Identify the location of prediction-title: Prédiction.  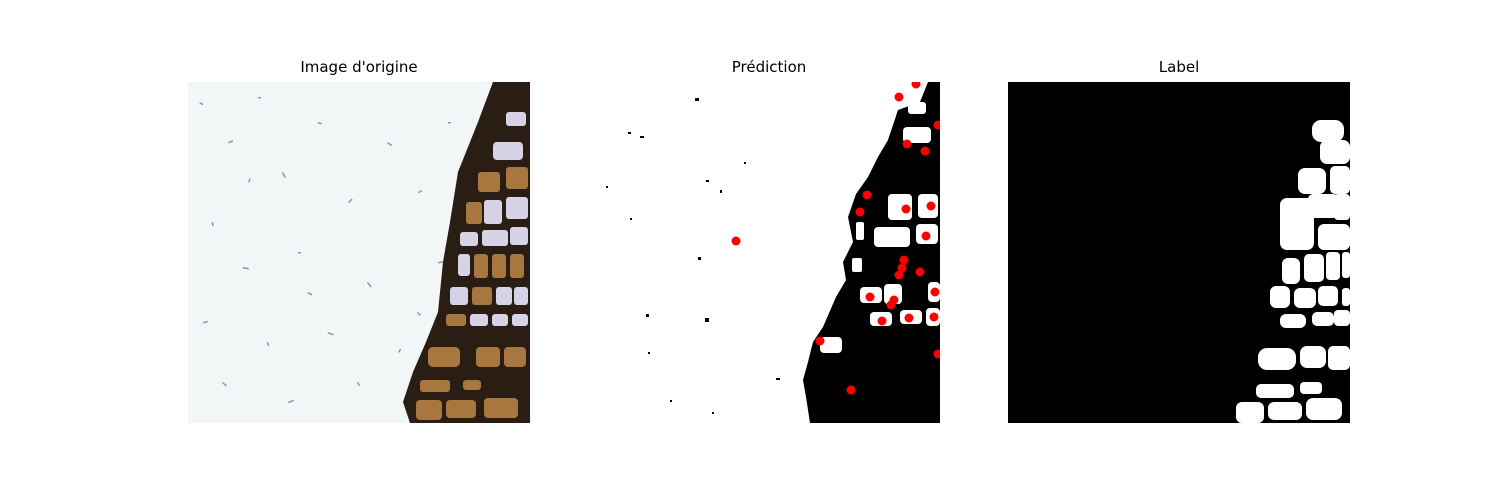
(769, 67).